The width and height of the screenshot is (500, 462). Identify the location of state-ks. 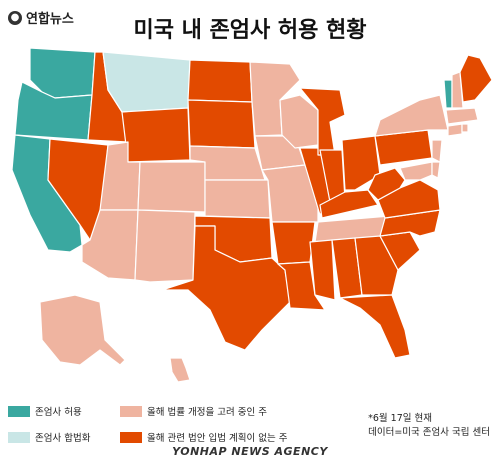
(237, 199).